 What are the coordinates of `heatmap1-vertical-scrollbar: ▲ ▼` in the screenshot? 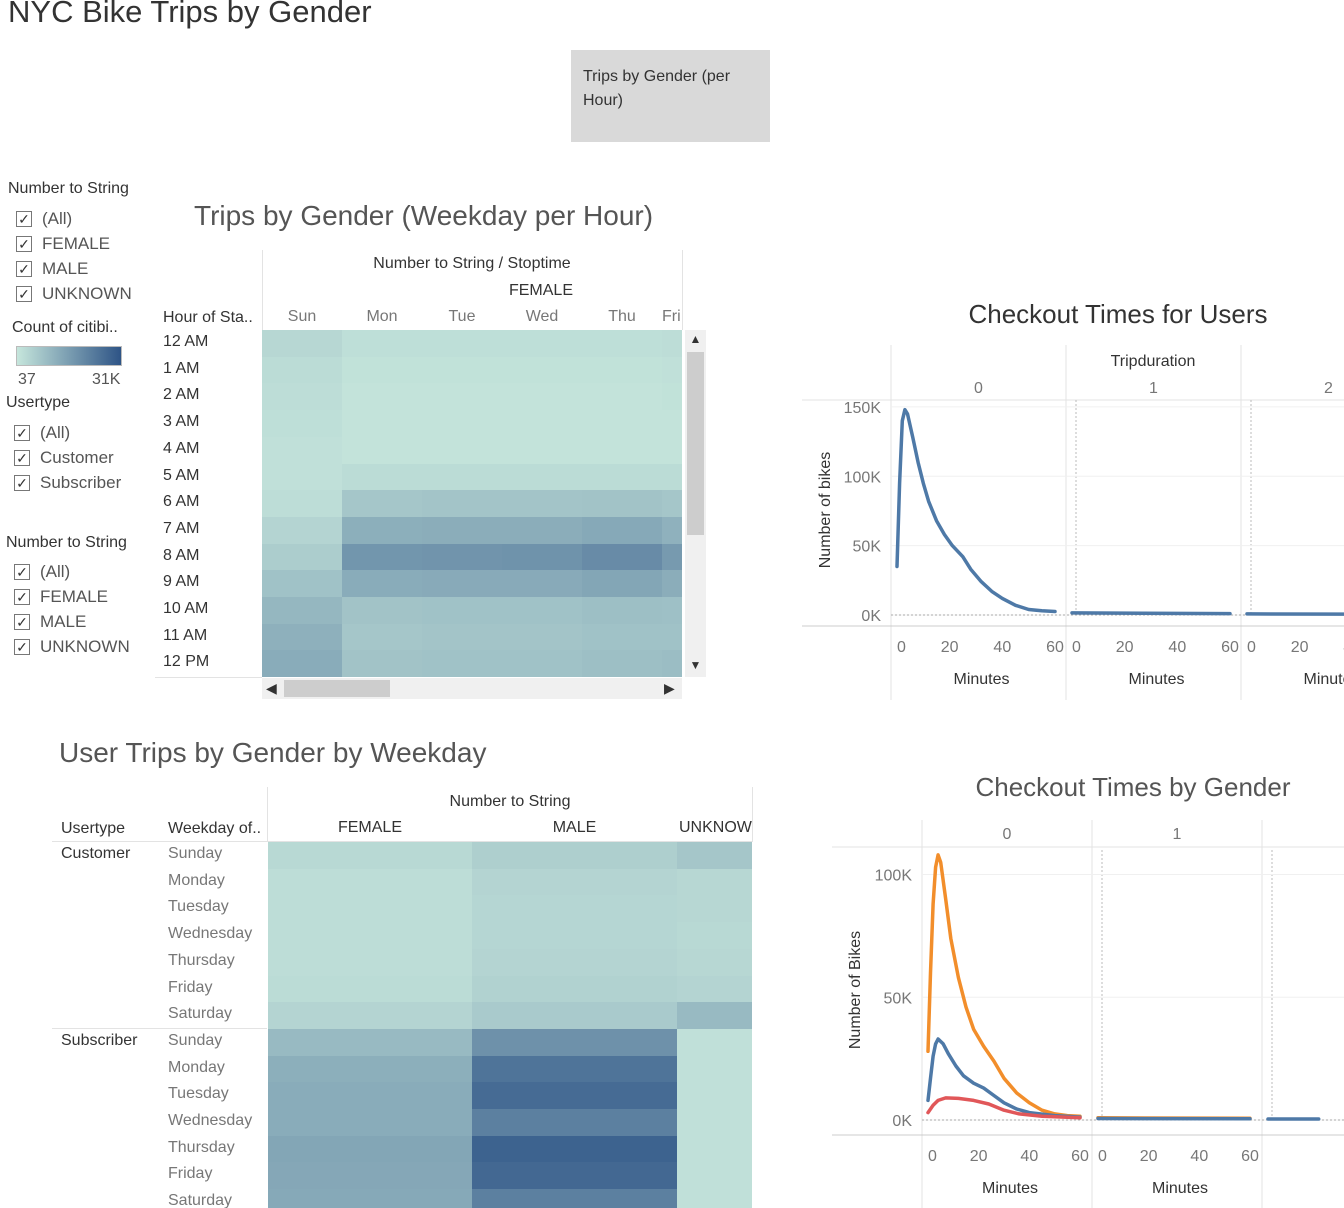 It's located at (695, 503).